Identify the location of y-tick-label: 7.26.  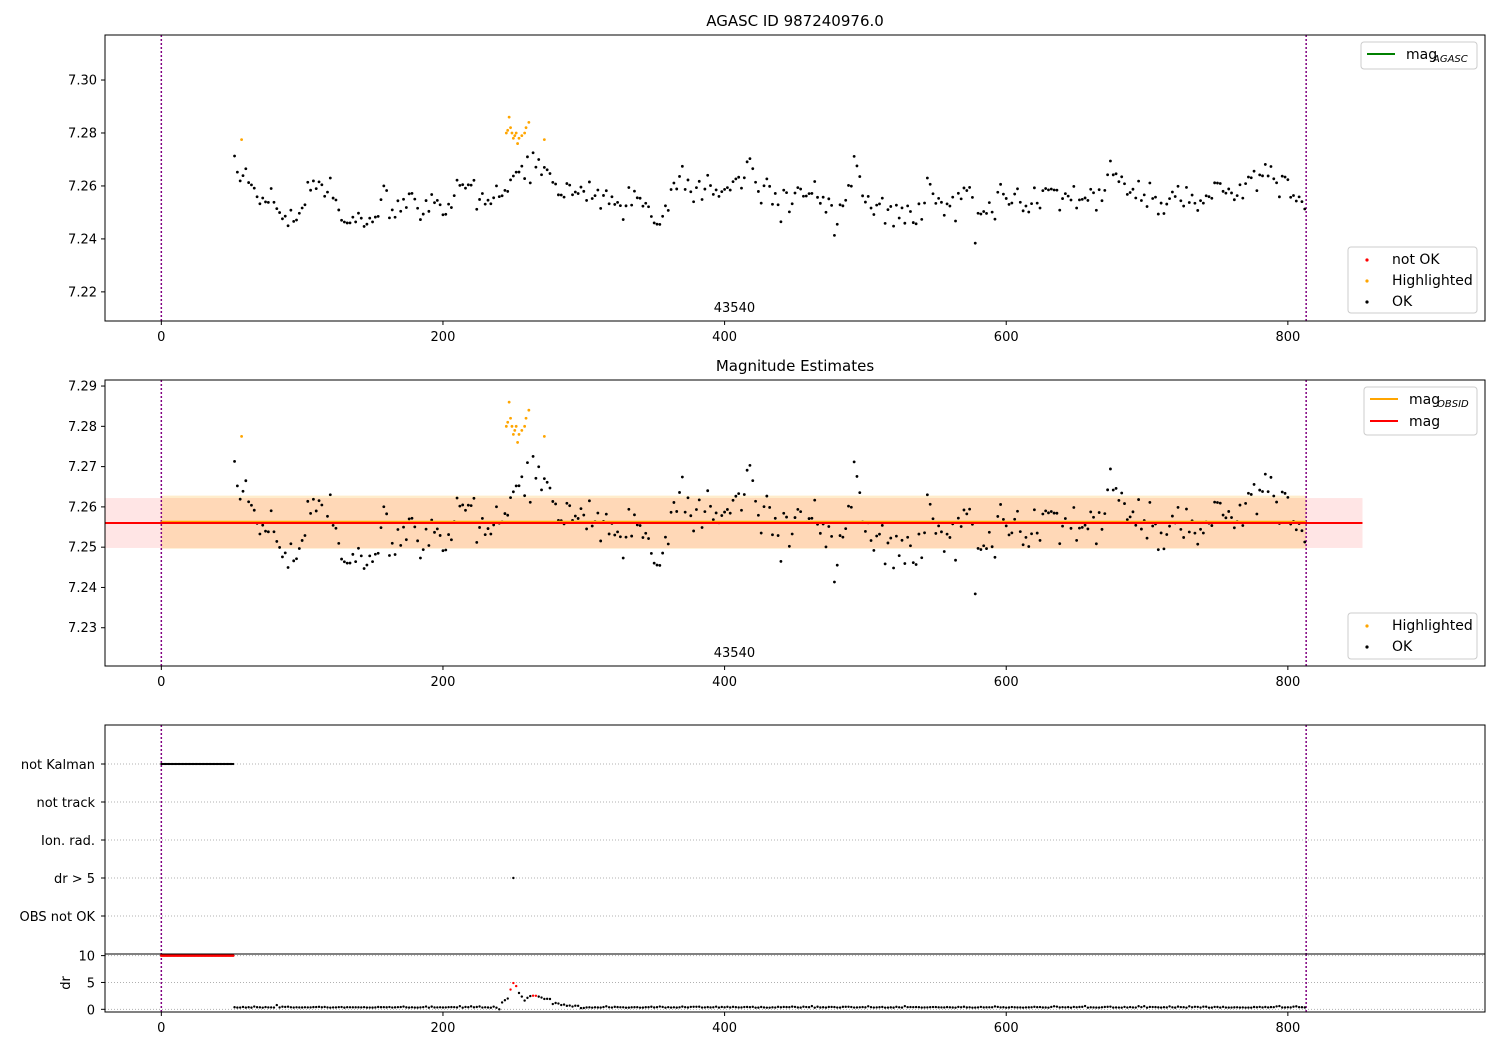
(82, 507).